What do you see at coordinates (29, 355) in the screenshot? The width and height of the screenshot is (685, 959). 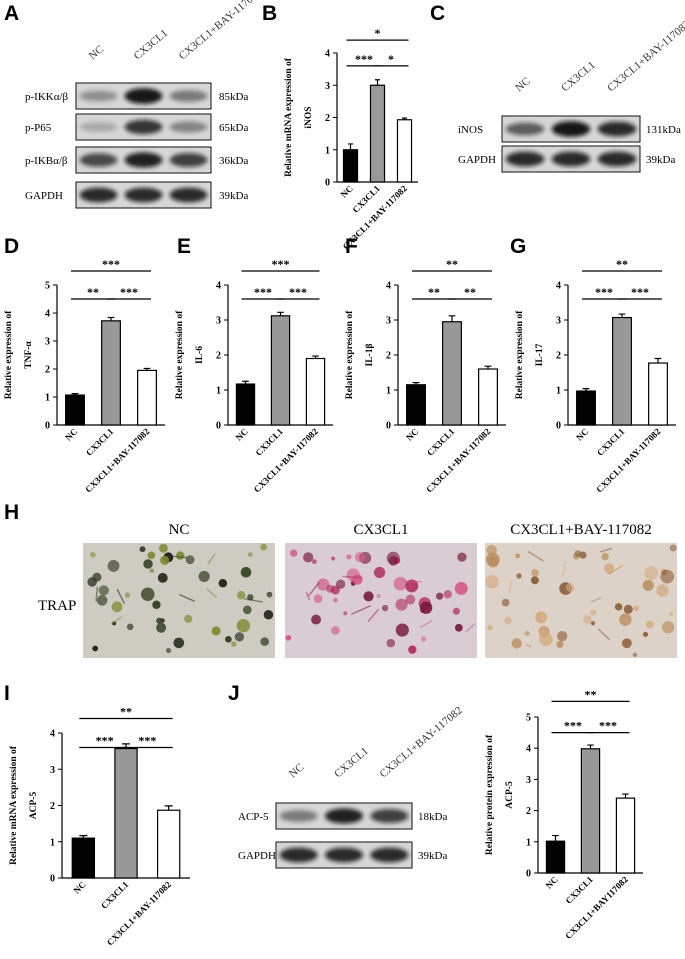 I see `y-axis-label: TNF-α` at bounding box center [29, 355].